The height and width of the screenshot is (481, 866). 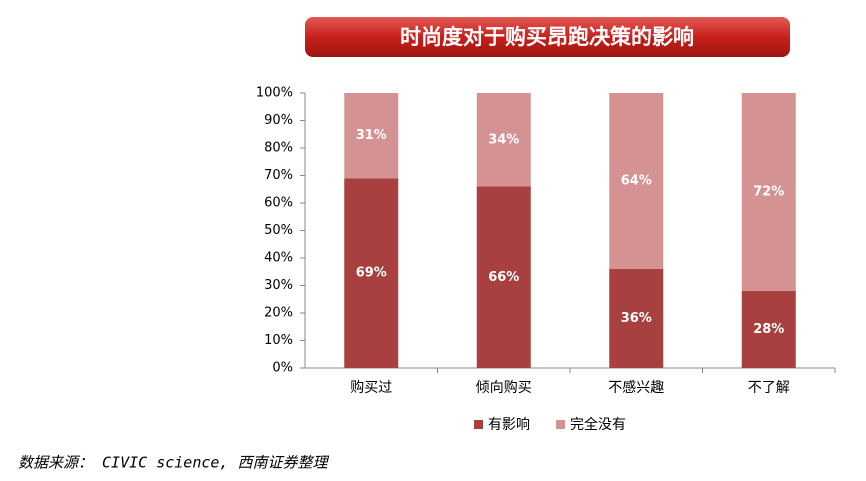 I want to click on x-tick-label: 不了解, so click(x=769, y=388).